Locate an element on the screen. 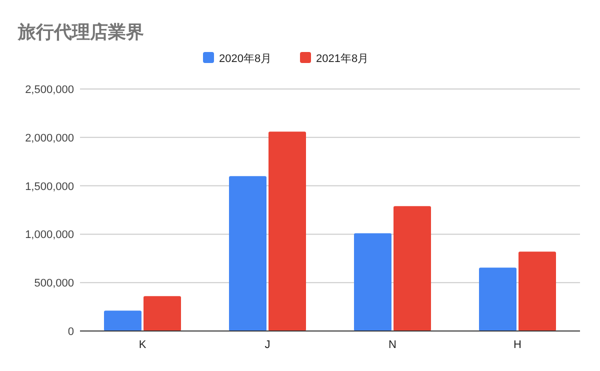 The height and width of the screenshot is (371, 600). x-tick-label: K is located at coordinates (142, 345).